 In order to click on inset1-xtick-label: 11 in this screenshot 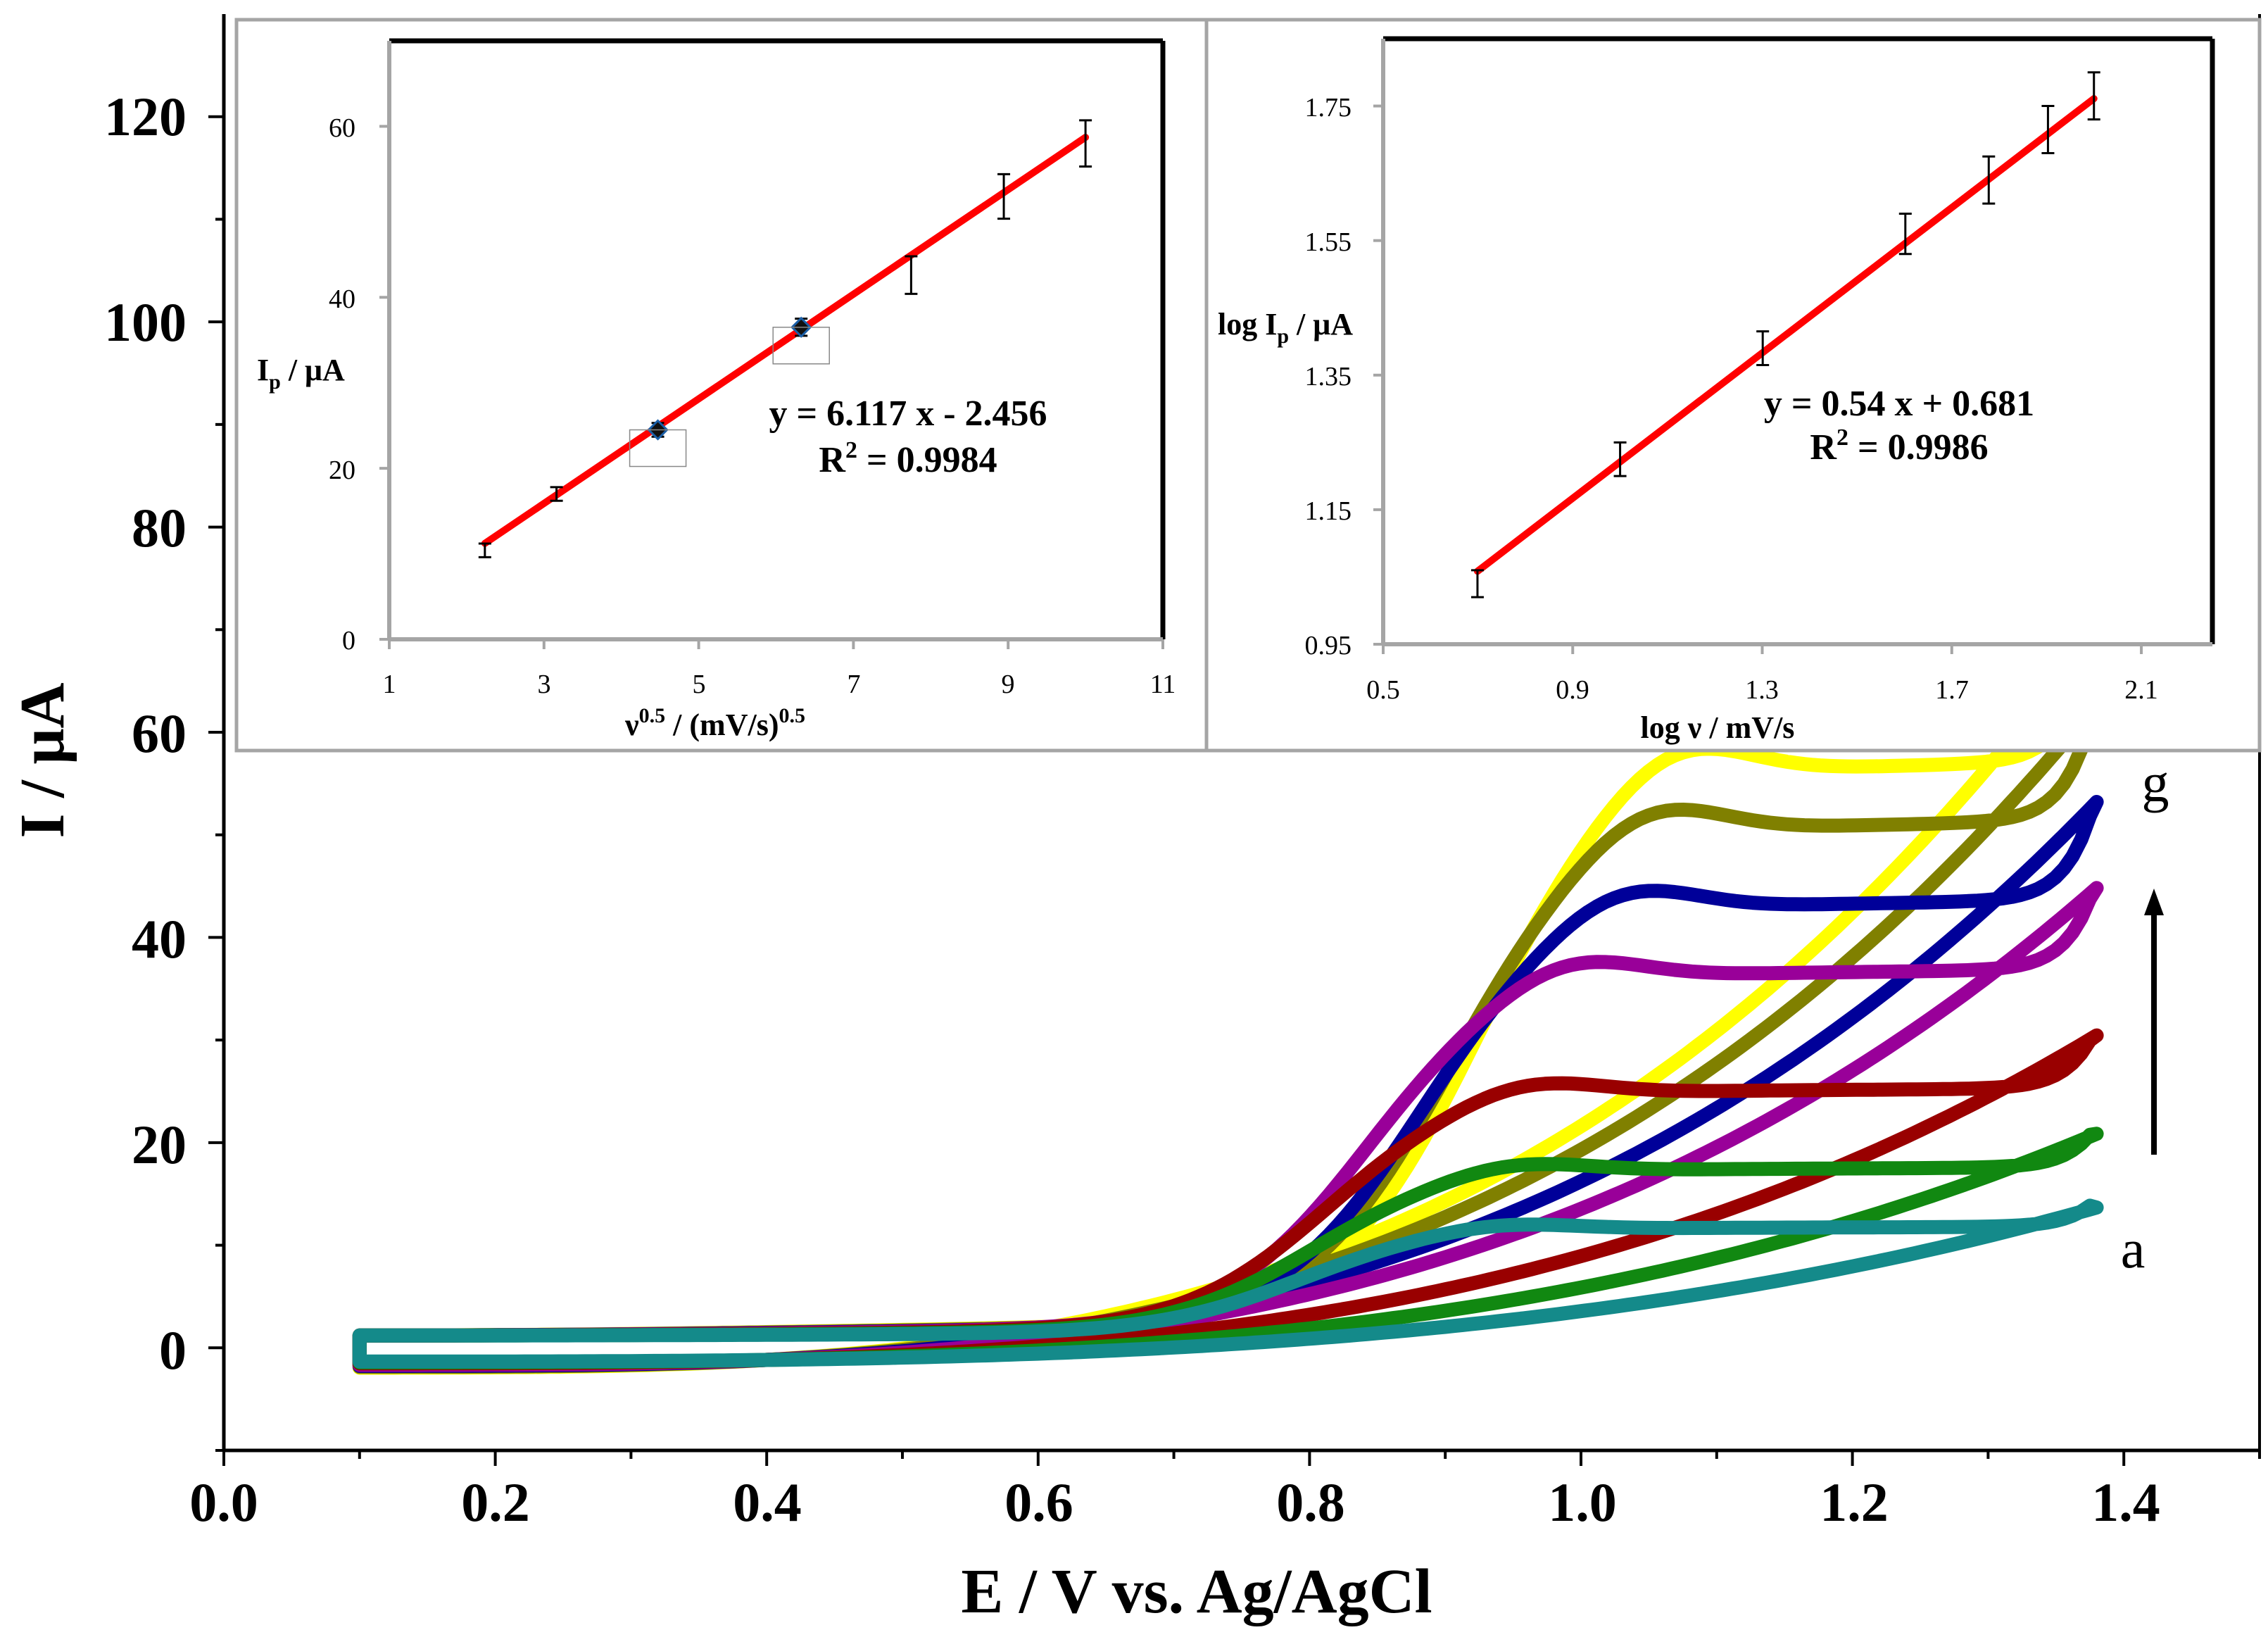, I will do `click(1163, 684)`.